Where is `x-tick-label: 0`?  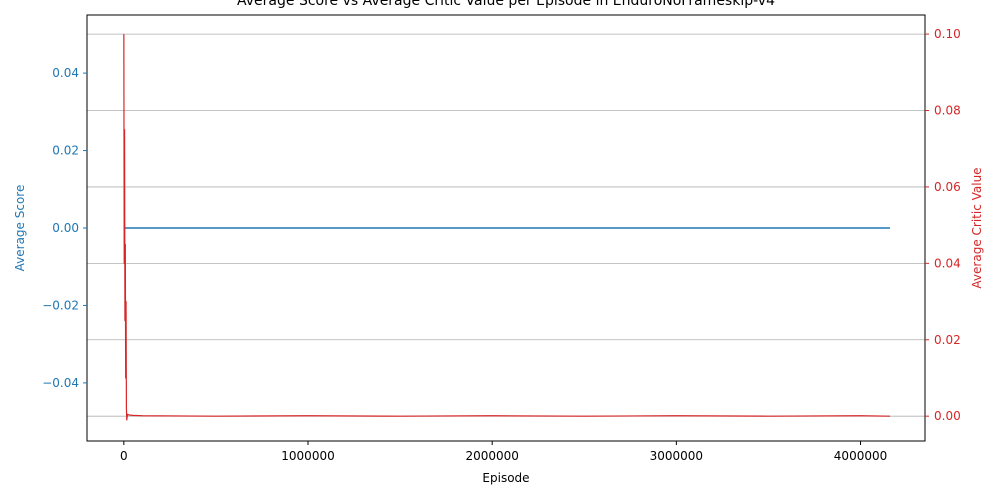 x-tick-label: 0 is located at coordinates (124, 456).